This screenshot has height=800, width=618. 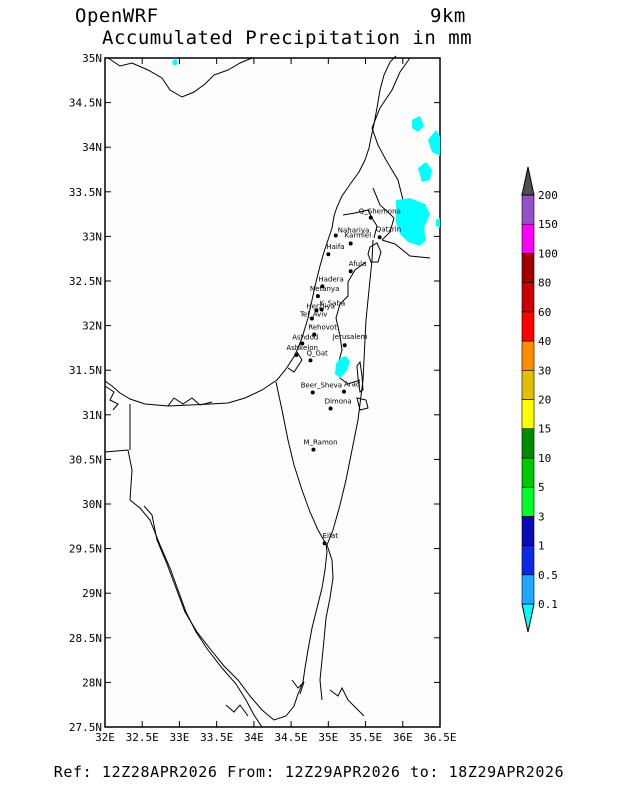 What do you see at coordinates (358, 236) in the screenshot?
I see `city-label: Karmiel` at bounding box center [358, 236].